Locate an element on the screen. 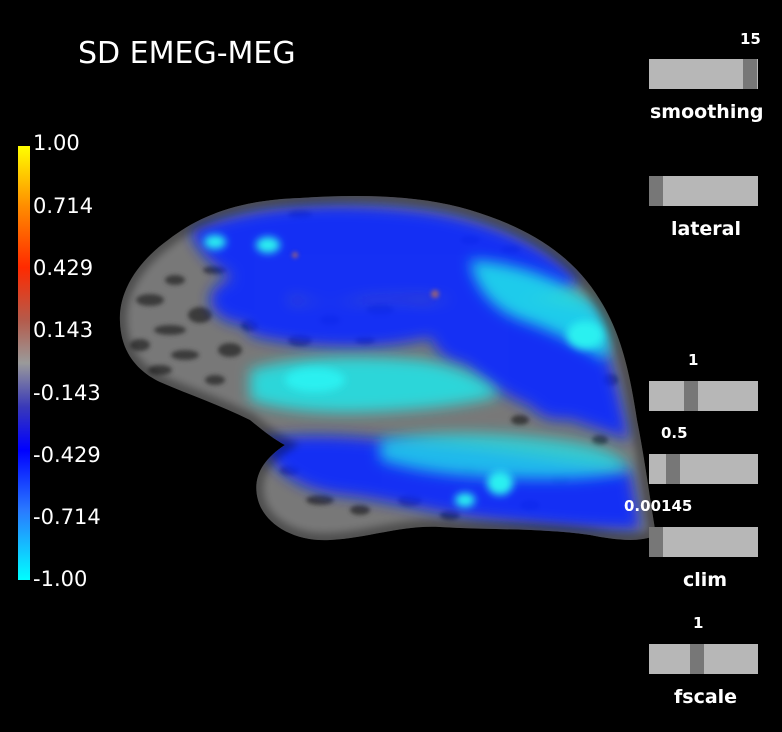 The height and width of the screenshot is (732, 782). clim-high-slider-handle is located at coordinates (691, 396).